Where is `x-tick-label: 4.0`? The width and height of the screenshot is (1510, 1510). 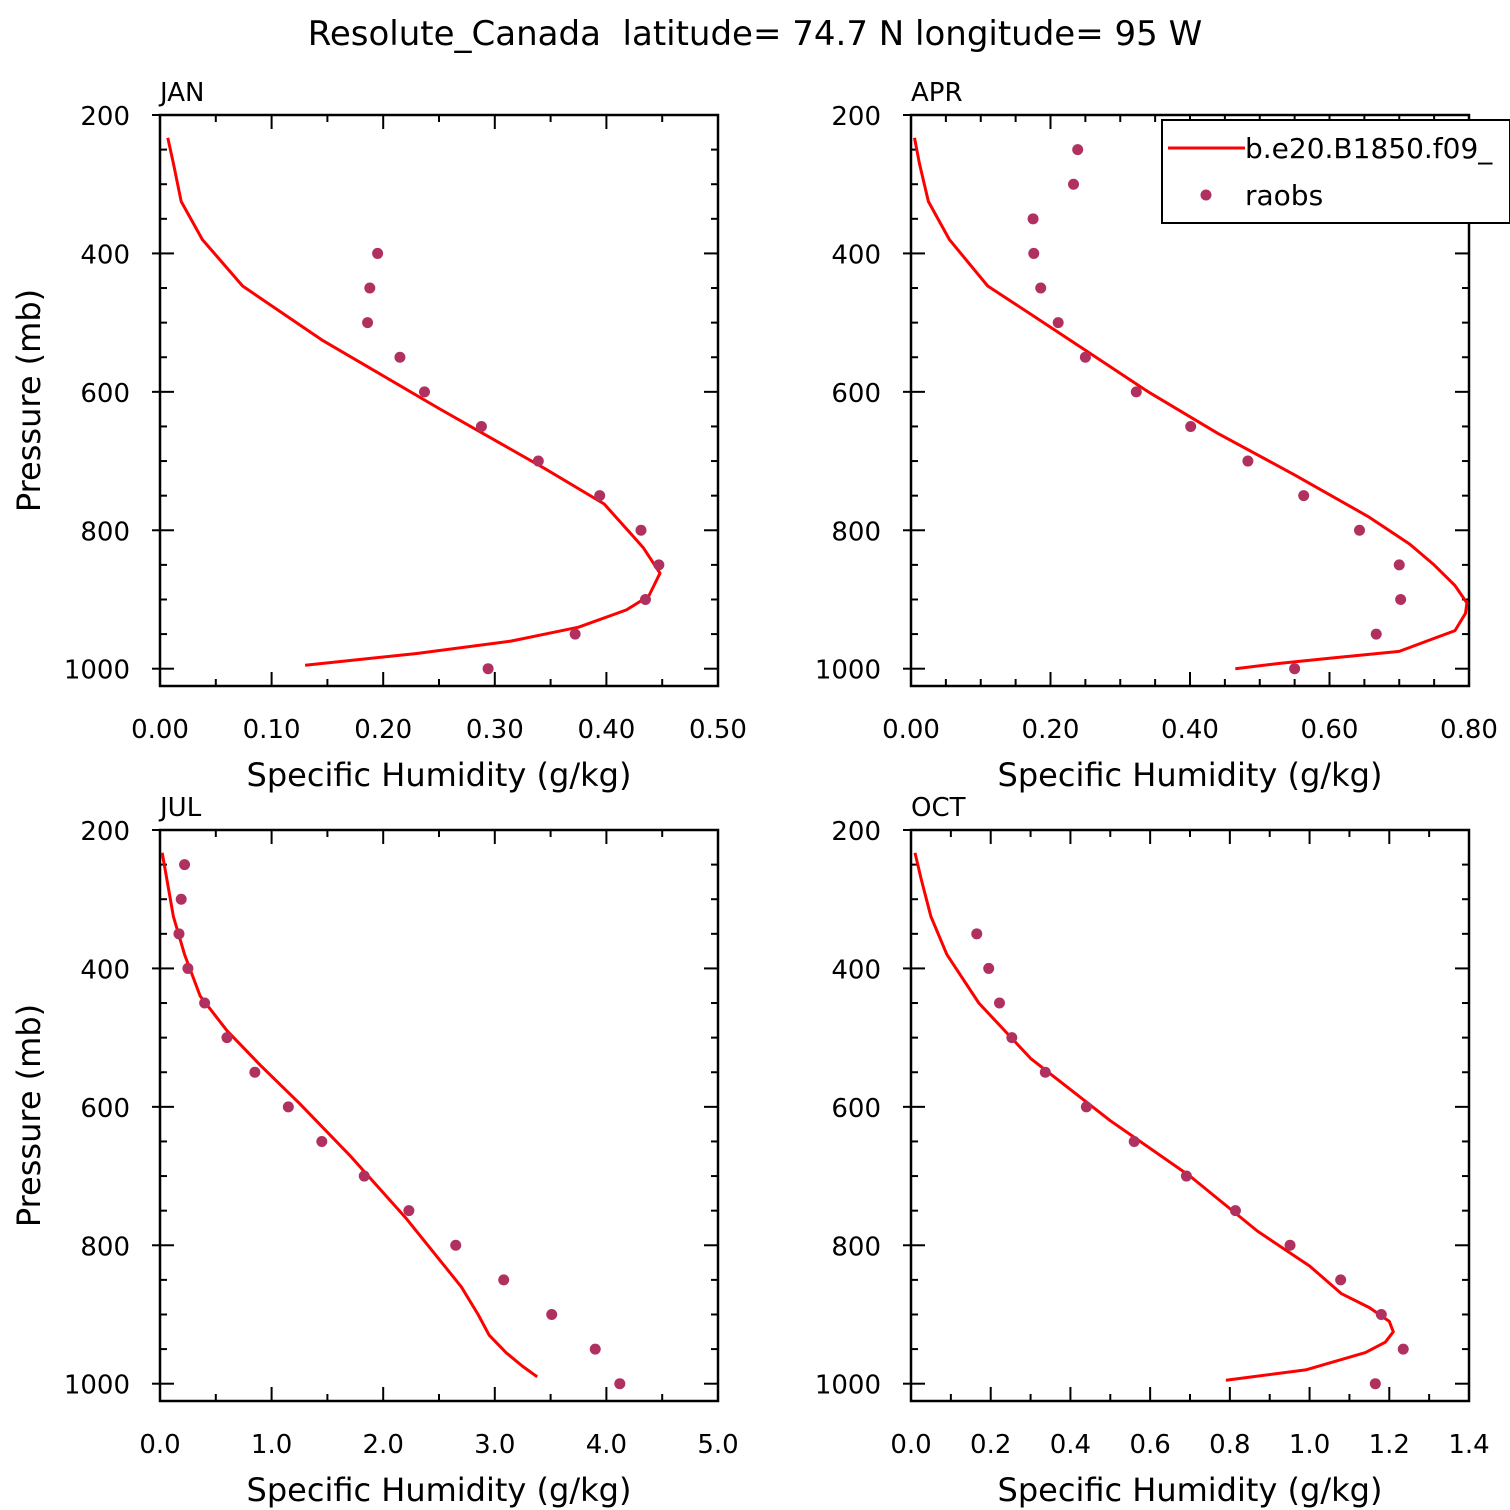 x-tick-label: 4.0 is located at coordinates (606, 1445).